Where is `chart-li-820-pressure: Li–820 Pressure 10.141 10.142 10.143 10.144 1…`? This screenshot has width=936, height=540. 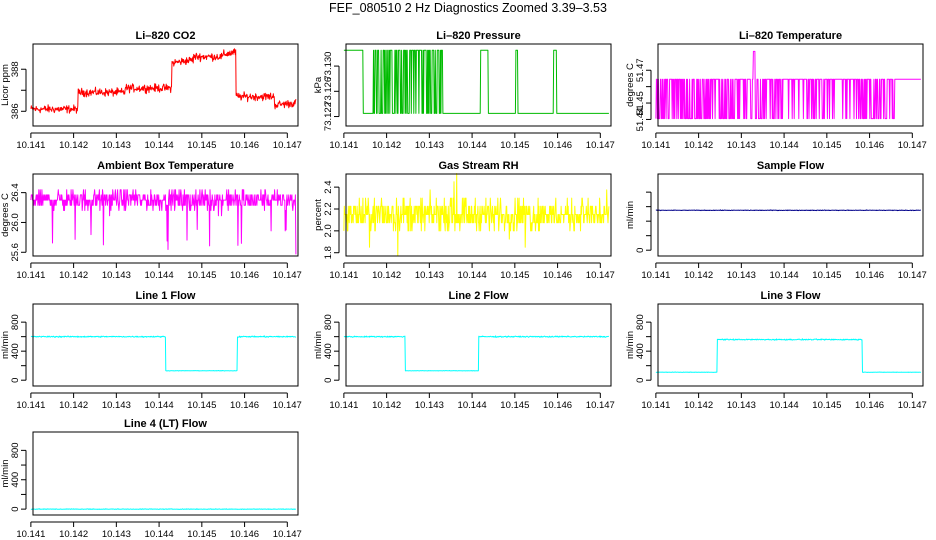
chart-li-820-pressure: Li–820 Pressure 10.141 10.142 10.143 10.144 1… is located at coordinates (464, 90).